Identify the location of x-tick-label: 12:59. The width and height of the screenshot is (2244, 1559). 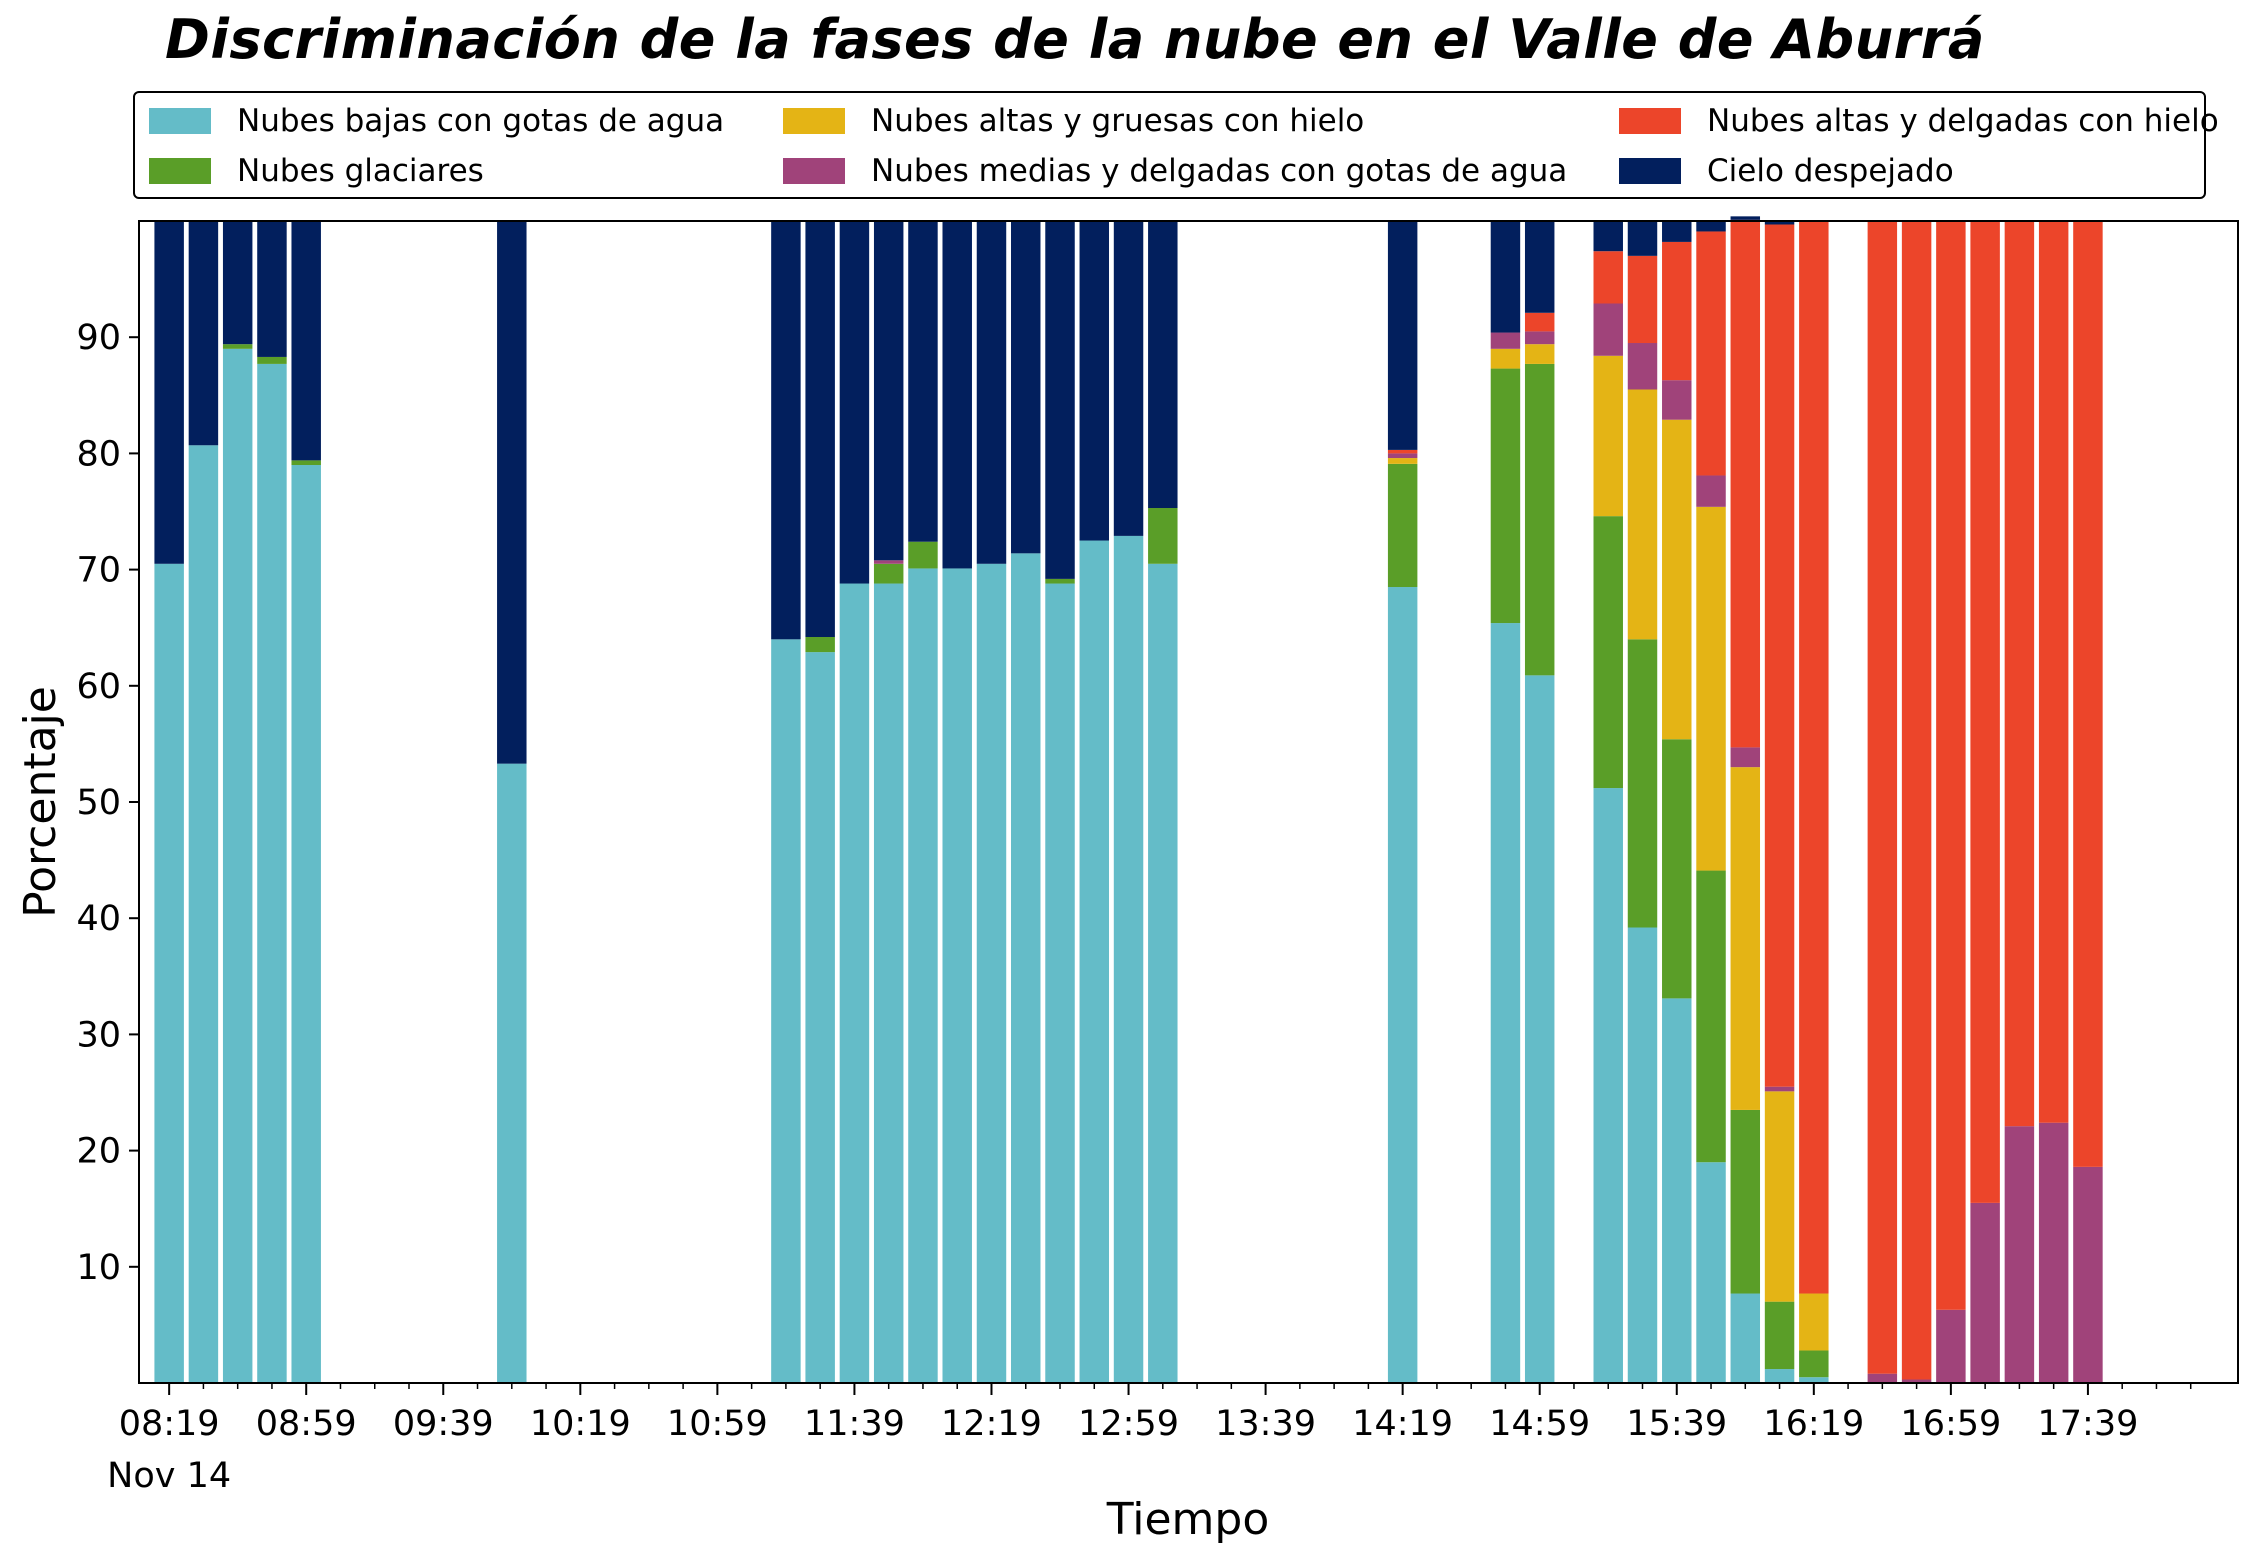
(1128, 1424).